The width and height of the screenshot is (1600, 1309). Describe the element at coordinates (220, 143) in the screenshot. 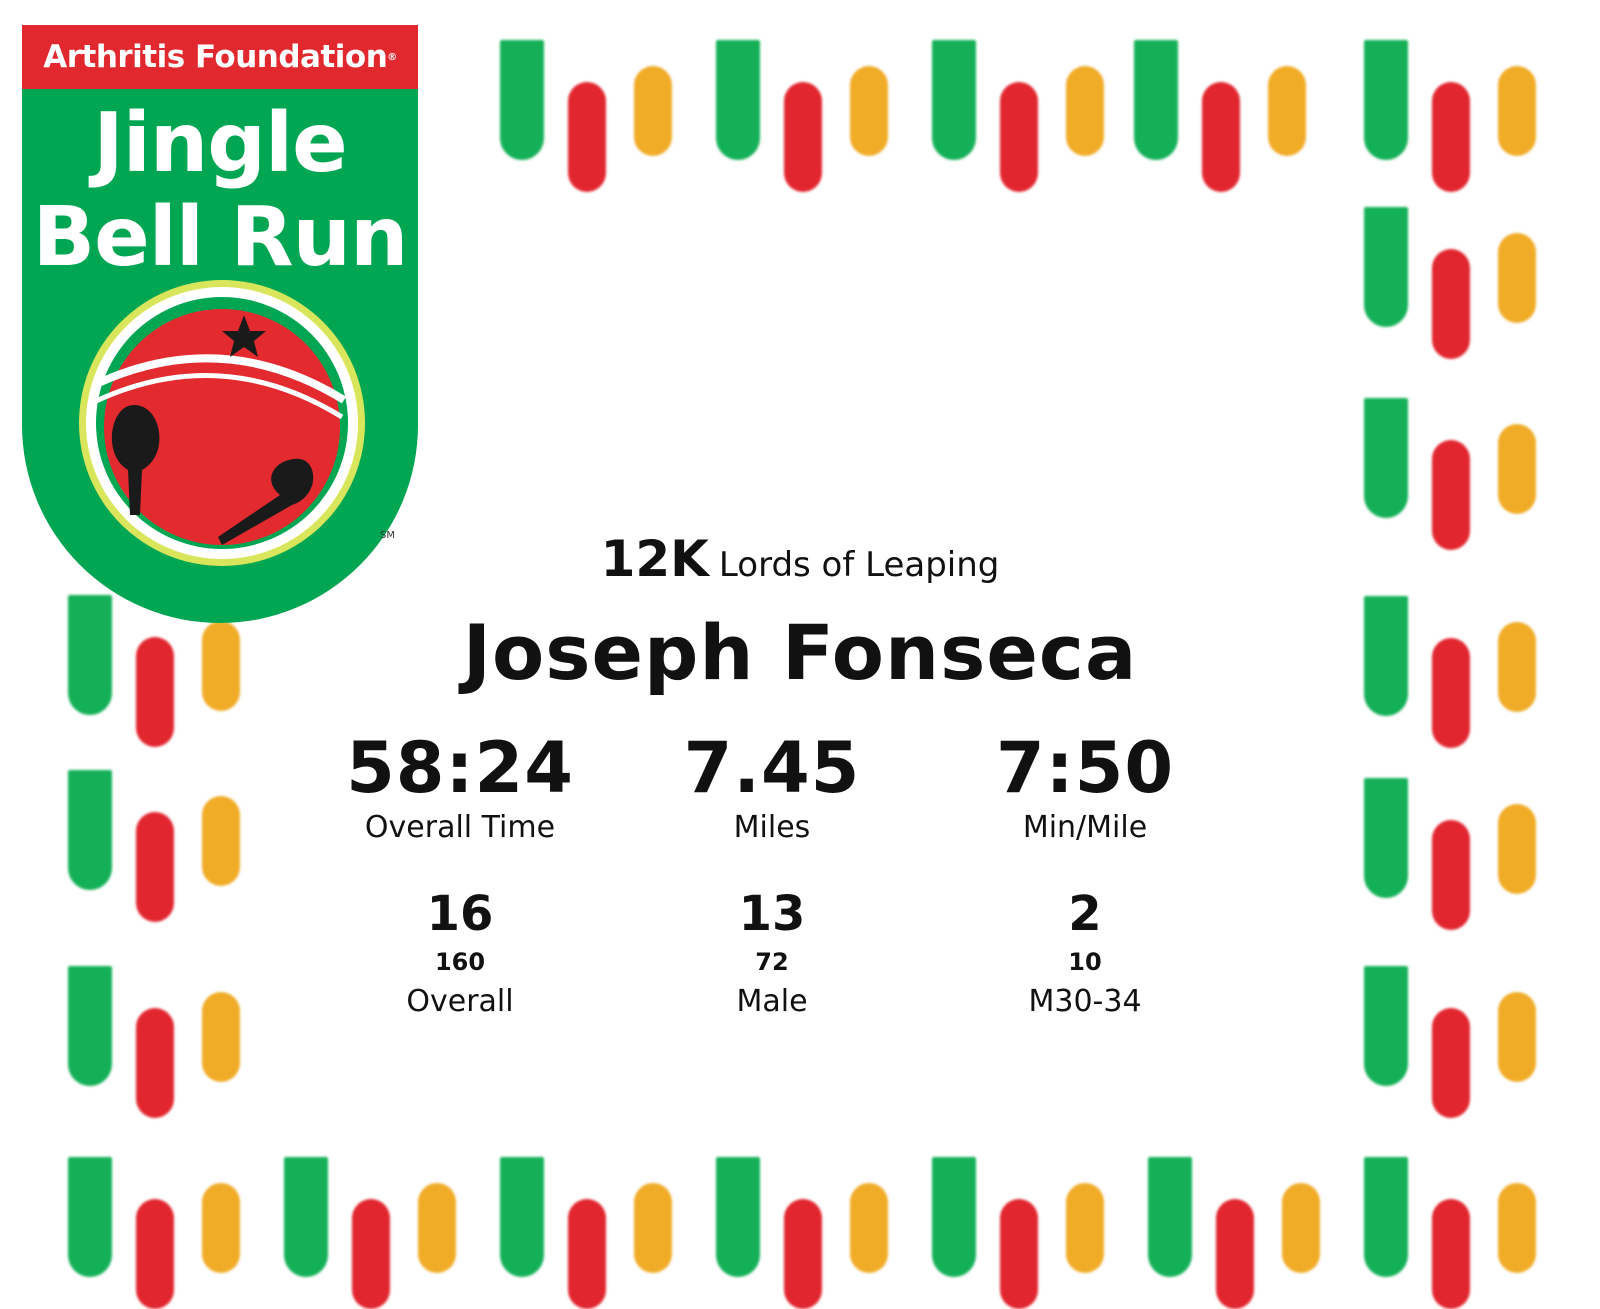

I see `logo-title-line1: Jingle` at that location.